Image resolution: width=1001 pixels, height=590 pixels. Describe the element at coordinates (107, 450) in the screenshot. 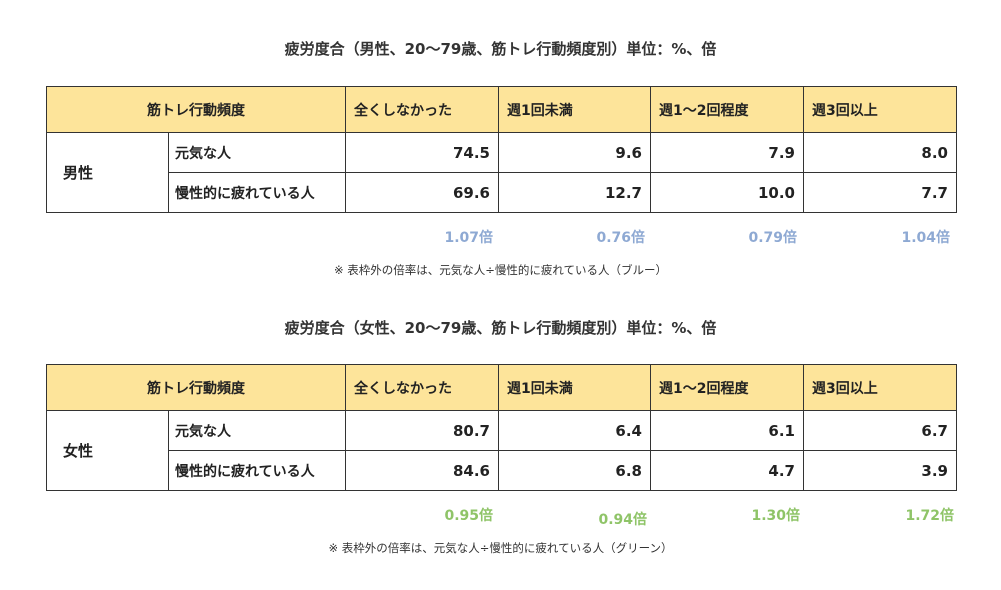

I see `gender-label: 女性` at that location.